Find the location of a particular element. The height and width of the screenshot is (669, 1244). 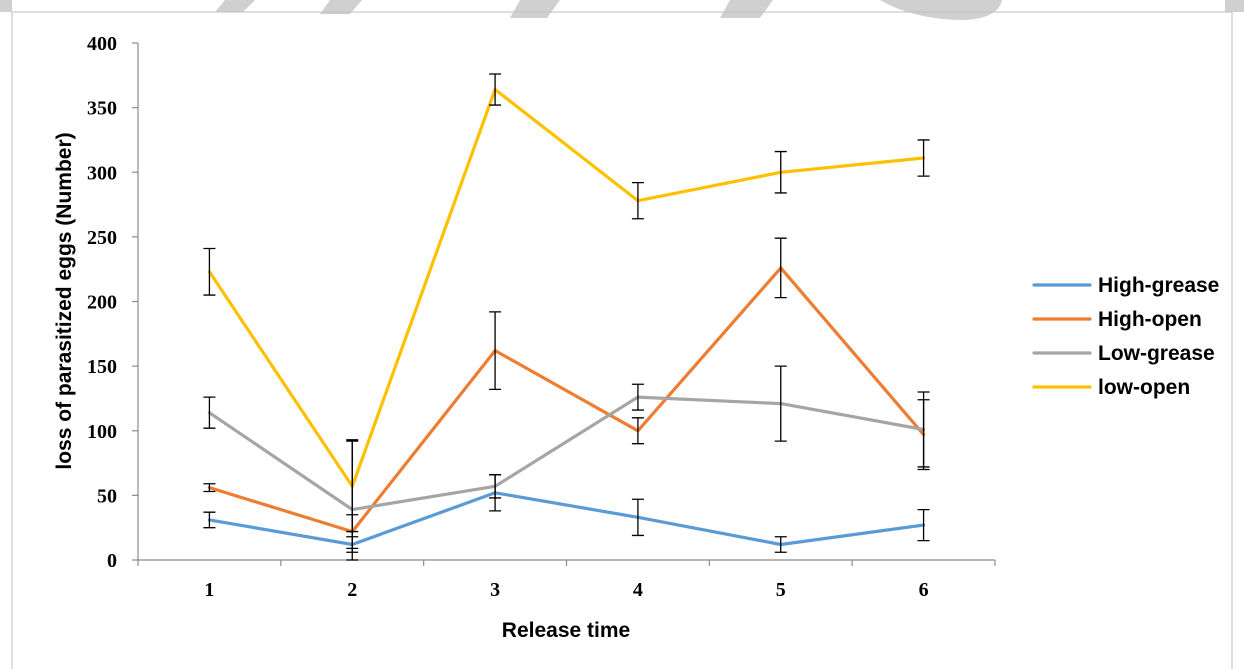

x-axis-label: Release time is located at coordinates (566, 630).